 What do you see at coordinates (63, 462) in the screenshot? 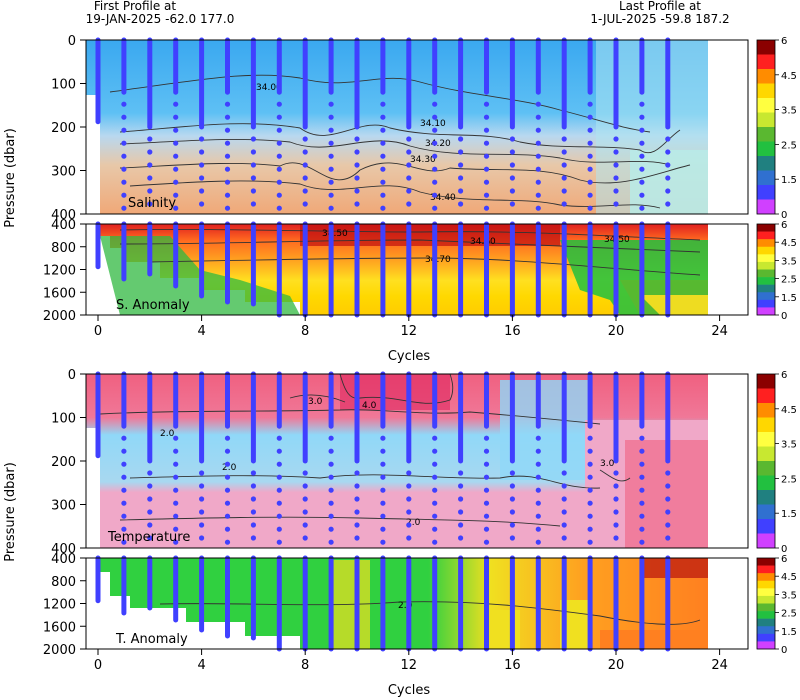
I see `y-tick-label: 200` at bounding box center [63, 462].